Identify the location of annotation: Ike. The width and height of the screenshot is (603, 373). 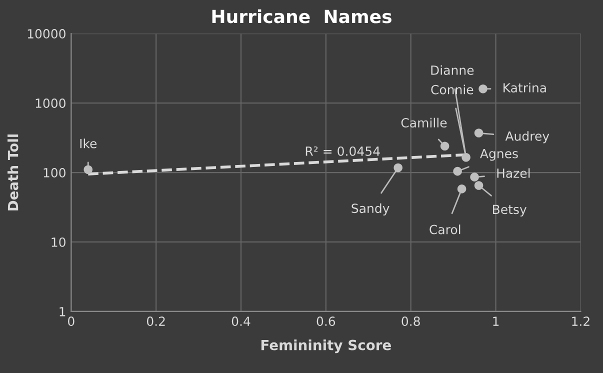
(88, 143).